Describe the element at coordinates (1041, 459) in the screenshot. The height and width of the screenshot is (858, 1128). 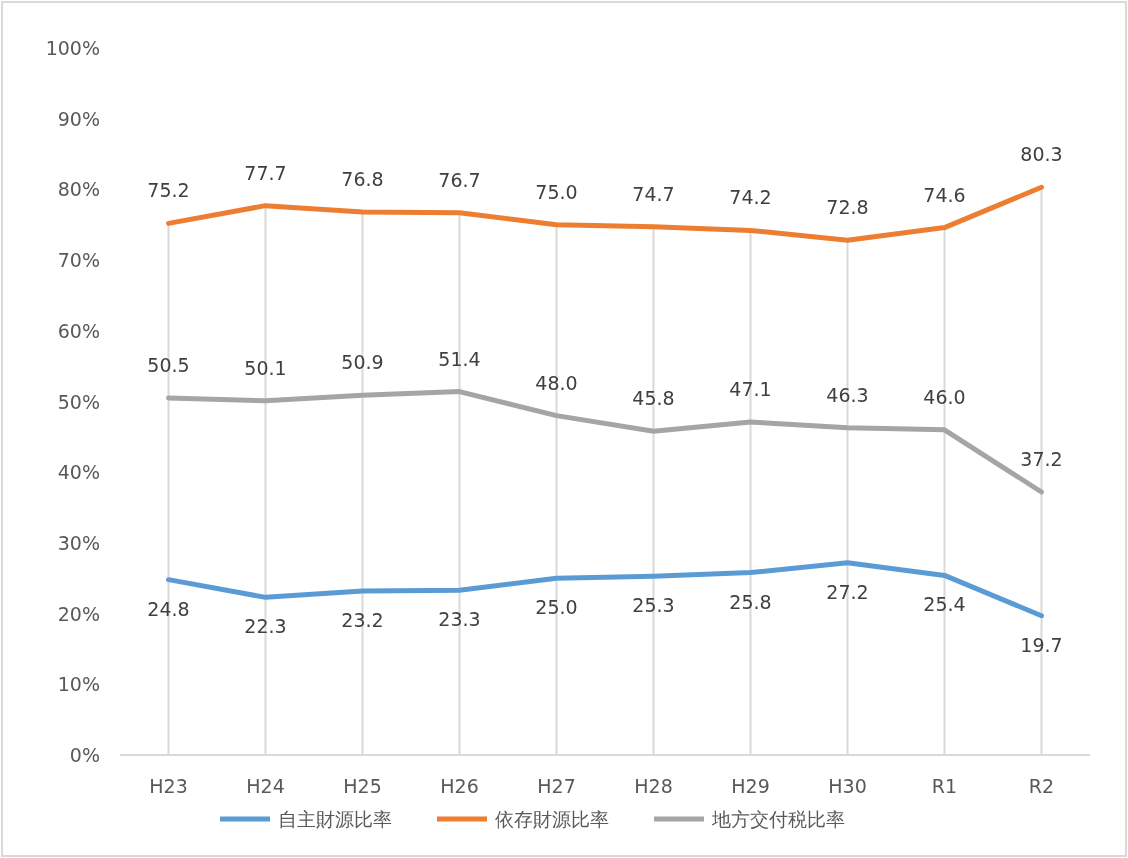
I see `data-label: 37.2` at that location.